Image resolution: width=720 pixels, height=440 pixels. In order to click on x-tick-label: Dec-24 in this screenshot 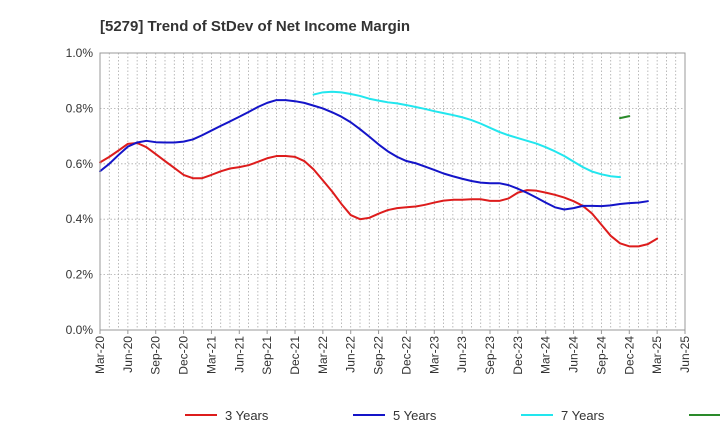, I will do `click(629, 355)`.